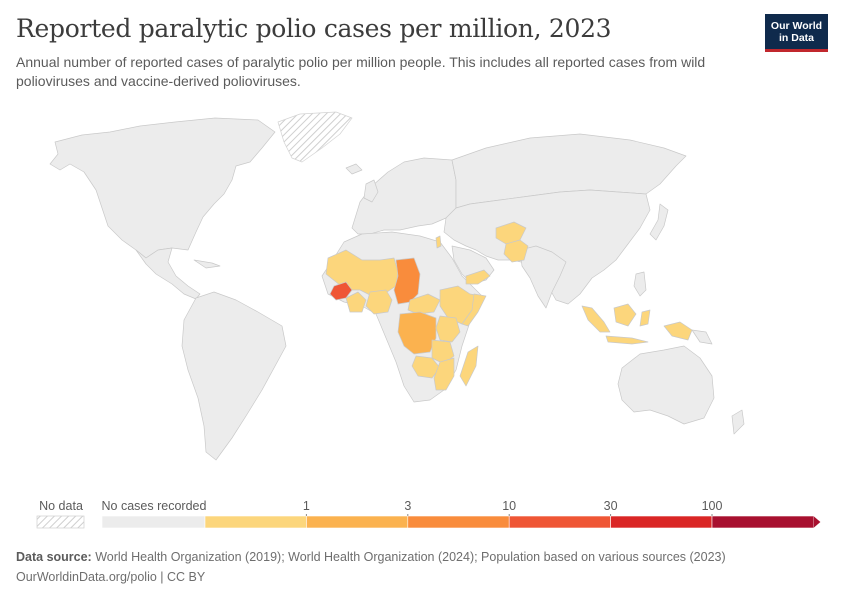 Image resolution: width=850 pixels, height=600 pixels. I want to click on logo-text: Our World in Data, so click(797, 32).